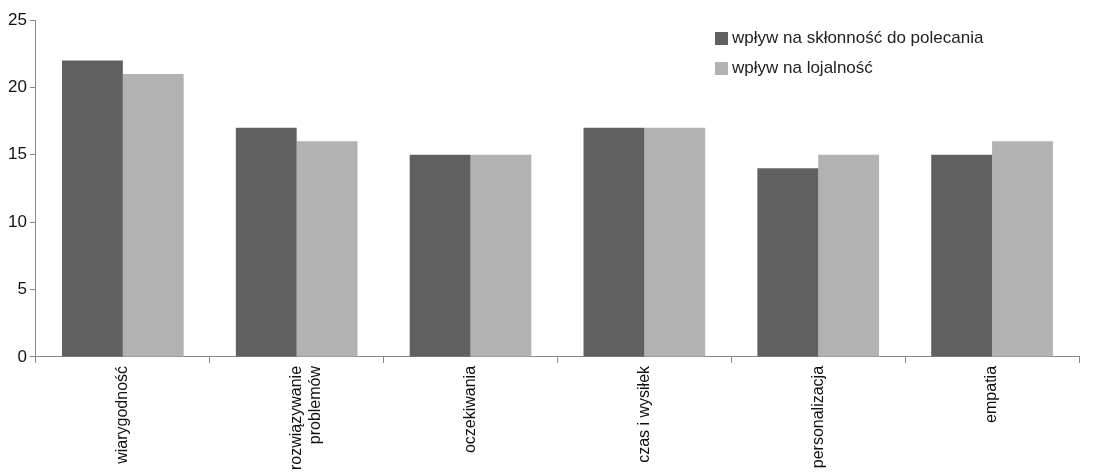 The image size is (1099, 473). What do you see at coordinates (122, 415) in the screenshot?
I see `x-tick-label: wiarygodność` at bounding box center [122, 415].